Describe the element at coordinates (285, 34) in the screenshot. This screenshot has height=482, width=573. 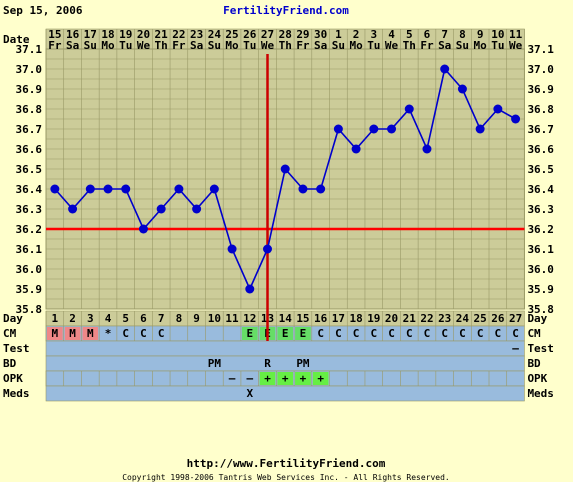
I see `date-label: 28` at that location.